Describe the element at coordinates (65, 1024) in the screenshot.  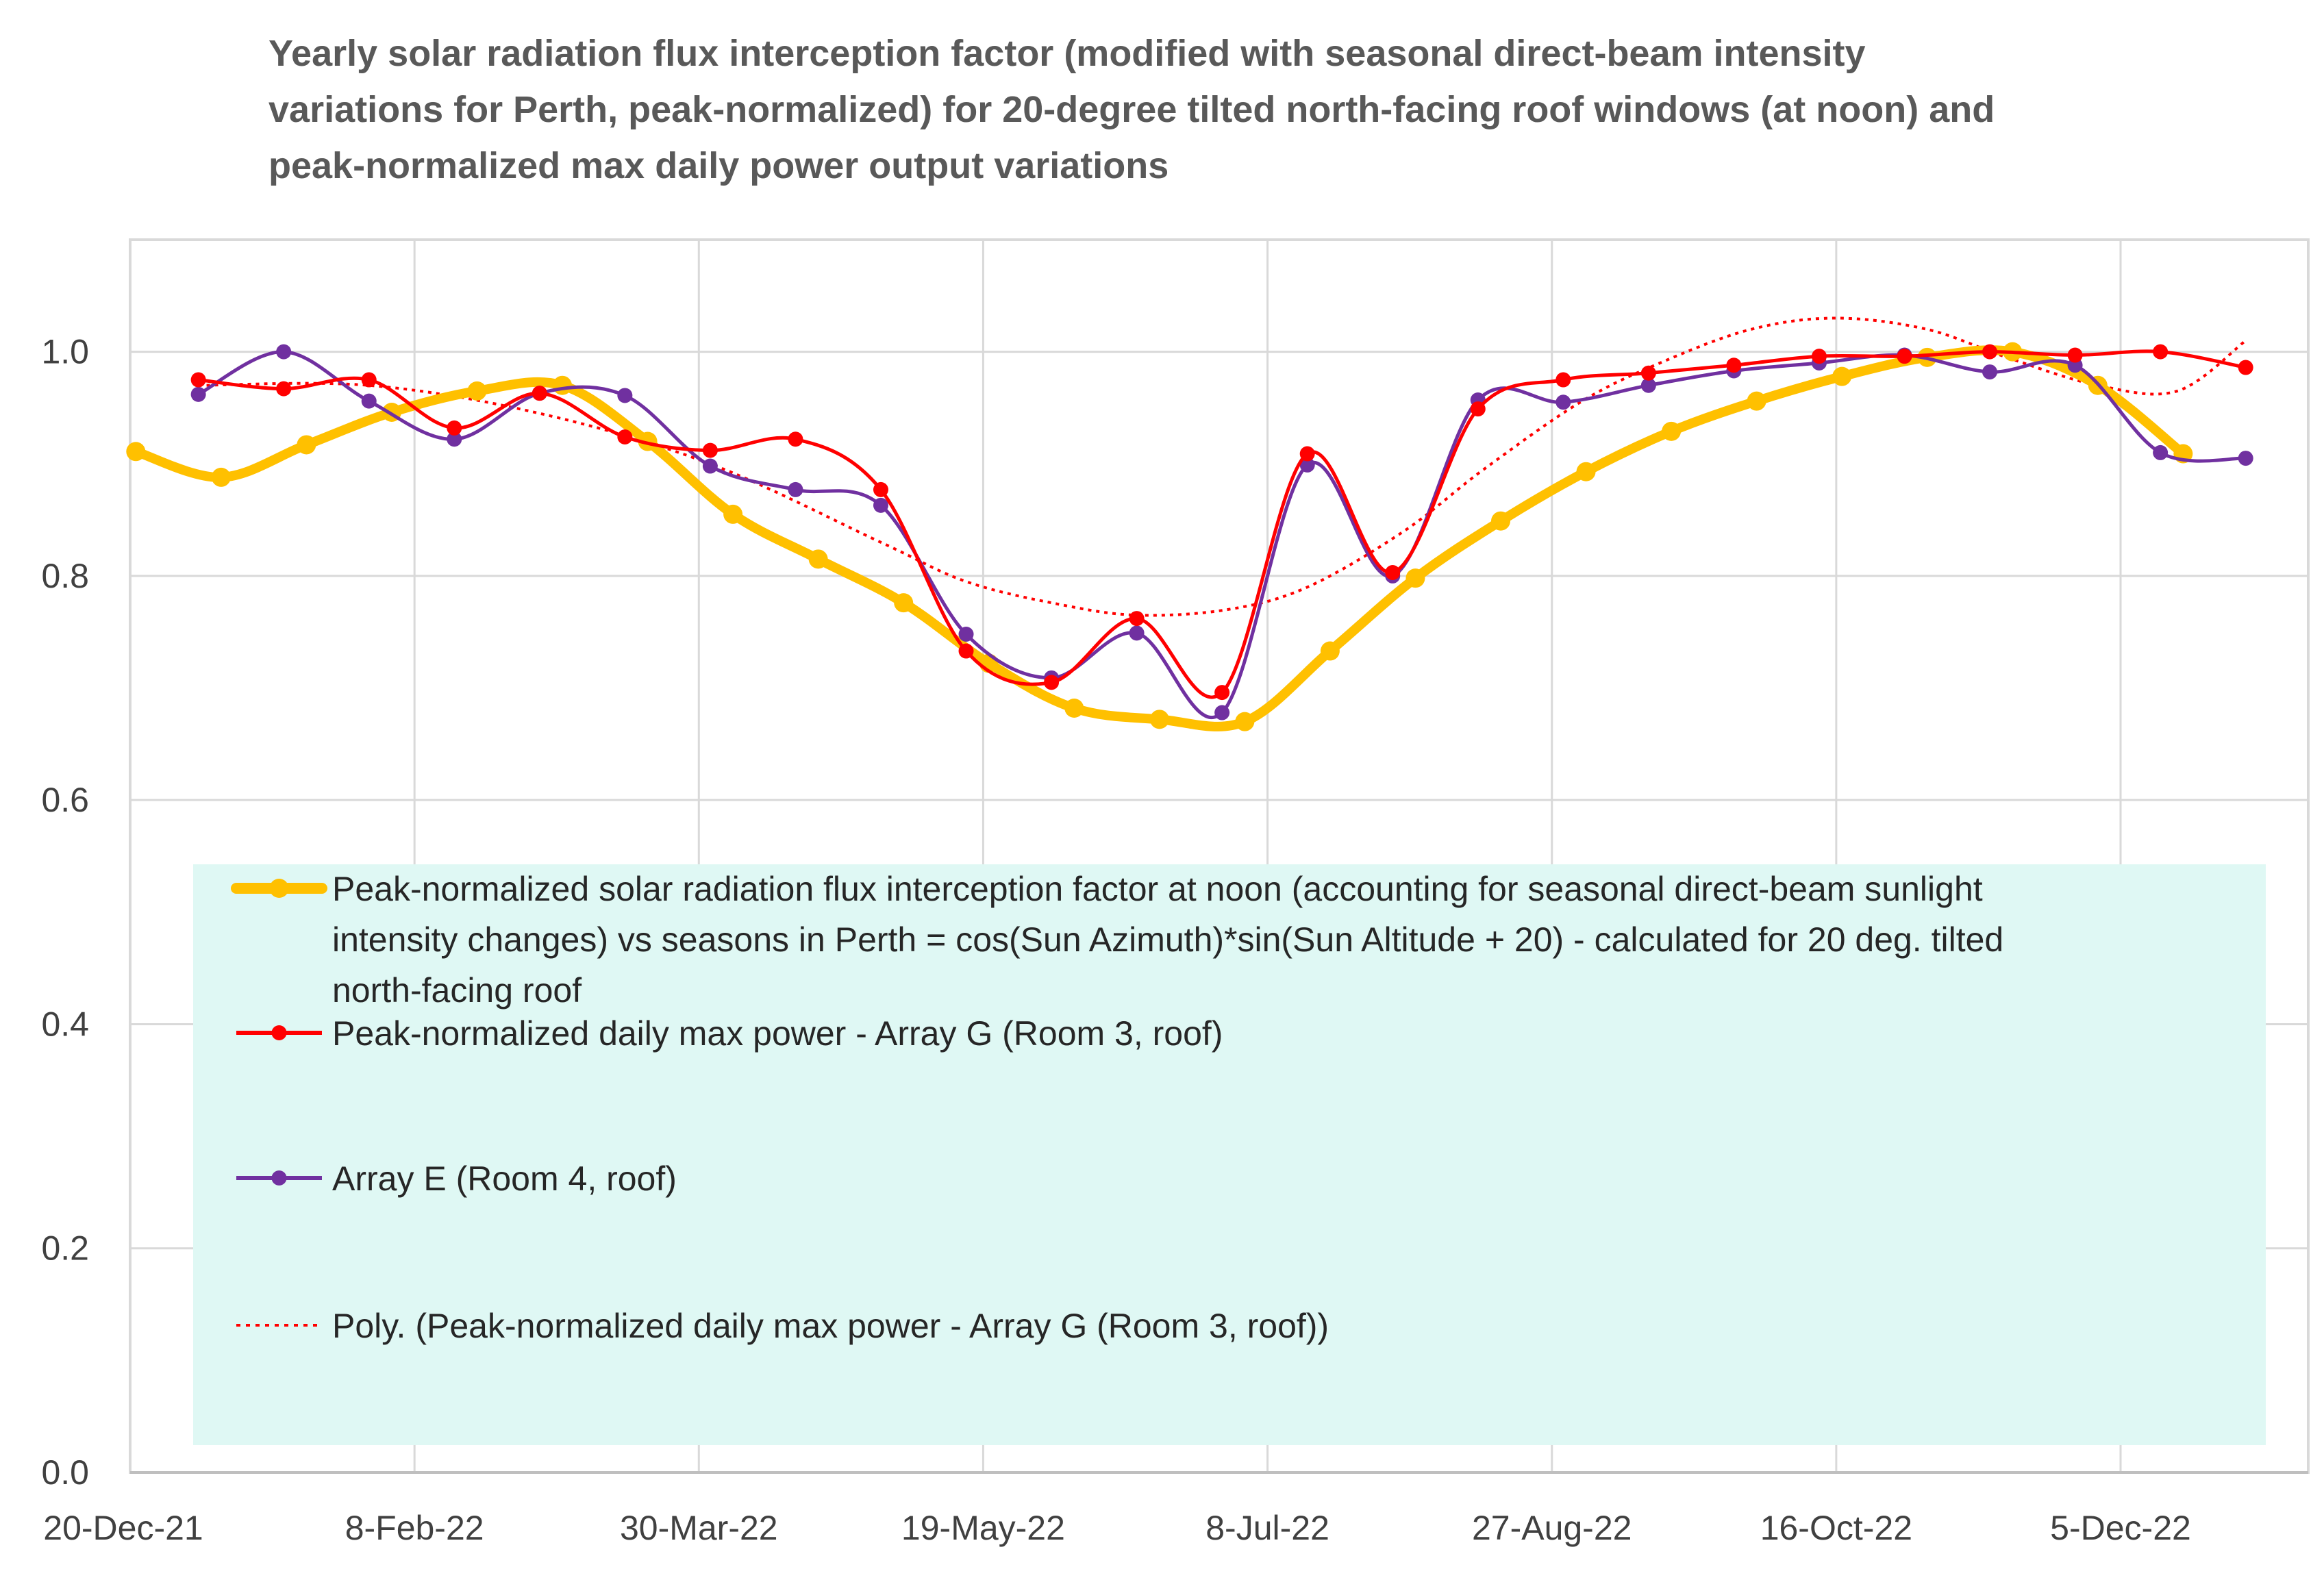
I see `y-tick-label: 0.4` at that location.